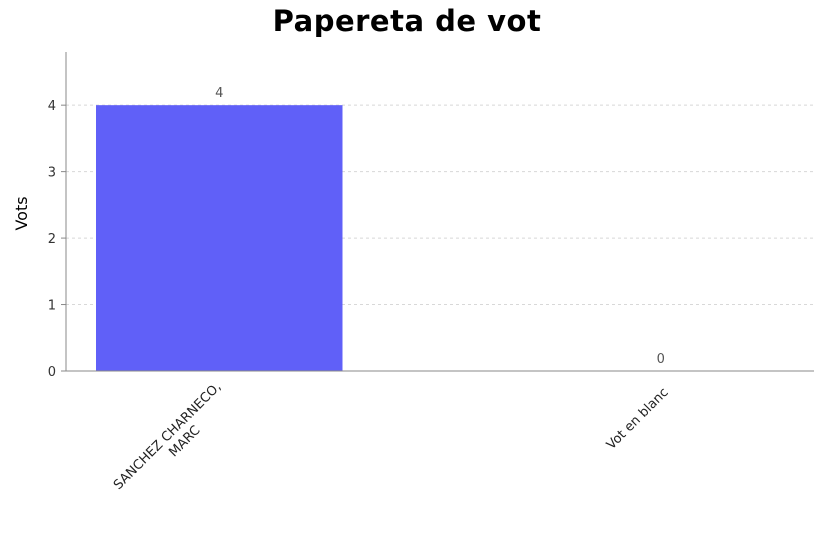  What do you see at coordinates (52, 106) in the screenshot?
I see `y-tick-label: 4` at bounding box center [52, 106].